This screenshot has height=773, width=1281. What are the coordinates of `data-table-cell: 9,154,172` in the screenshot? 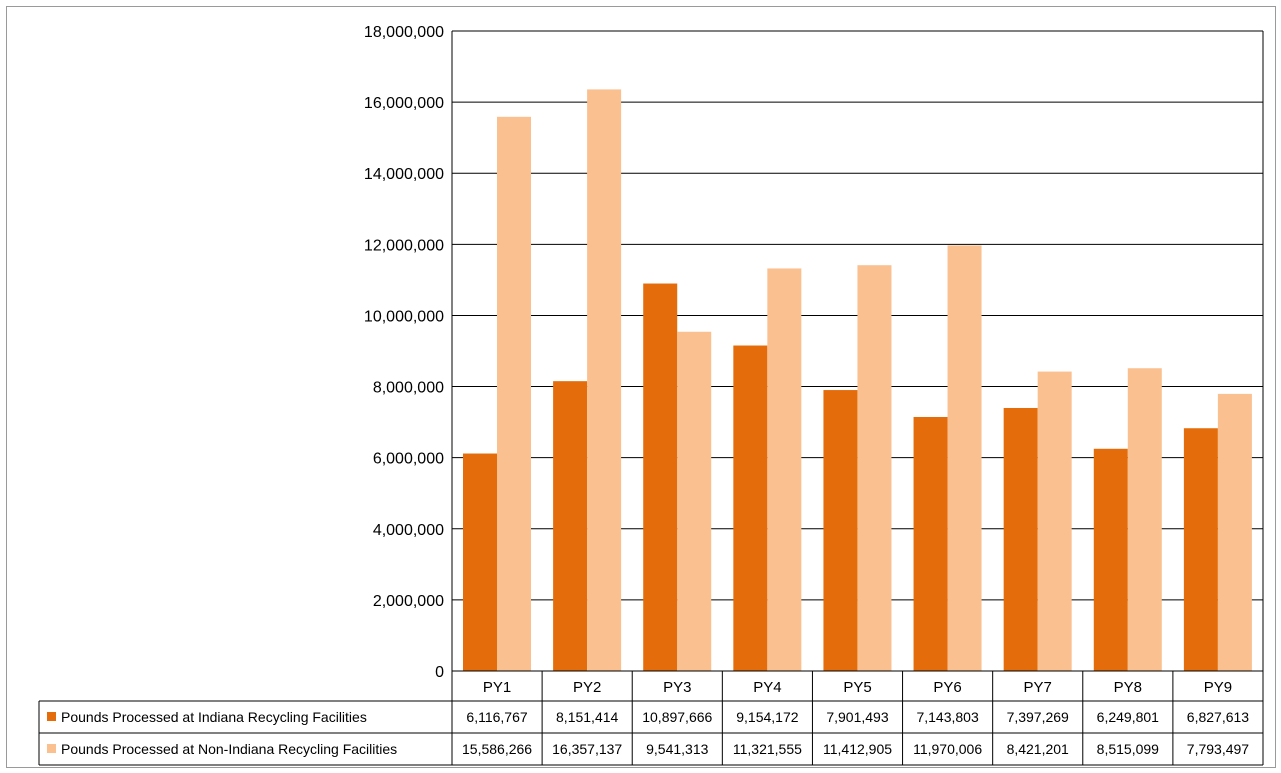 It's located at (767, 717).